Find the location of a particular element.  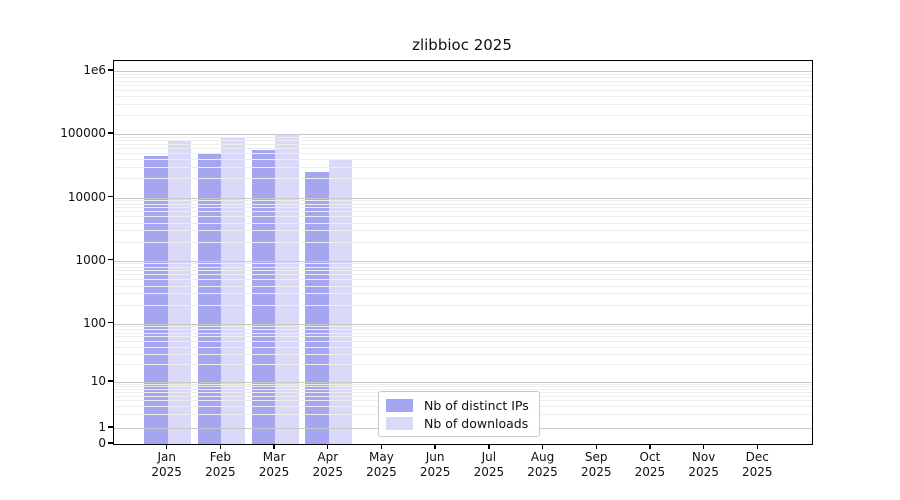

bar-feb-distinct-ips is located at coordinates (209, 299).